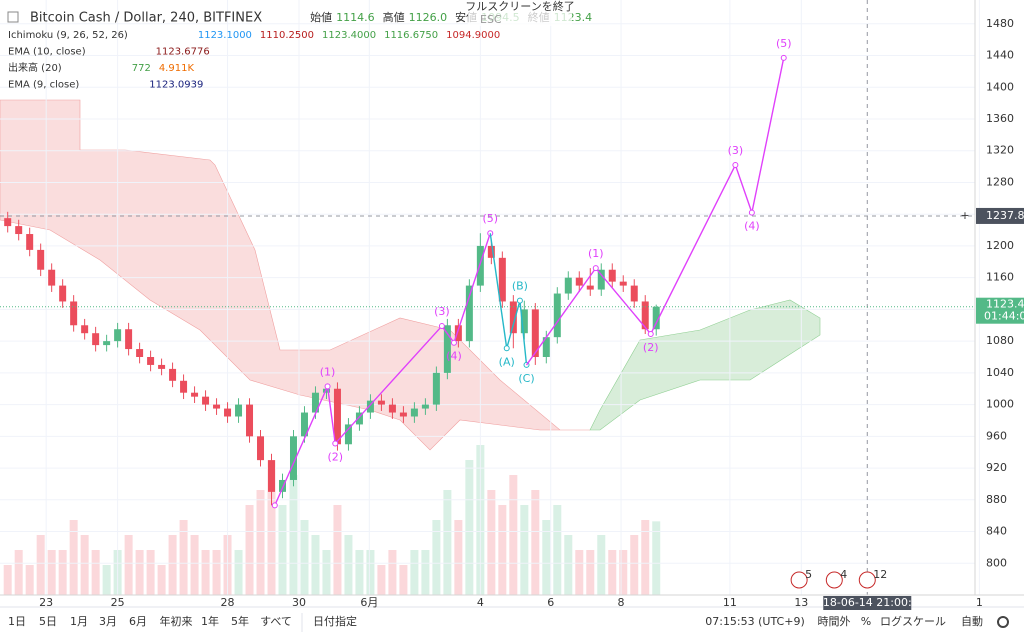 This screenshot has height=640, width=1024. What do you see at coordinates (972, 621) in the screenshot?
I see `toolbar-button: 自動` at bounding box center [972, 621].